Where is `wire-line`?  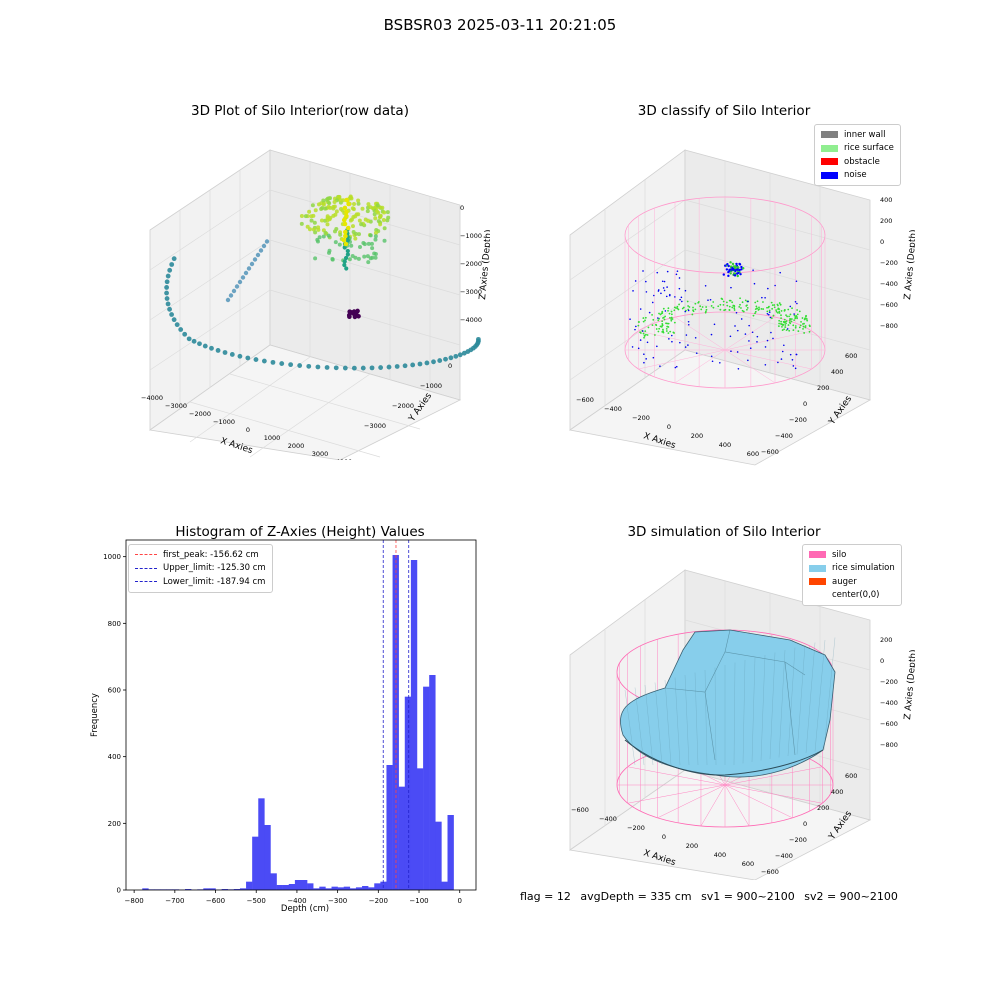 wire-line is located at coordinates (700, 366).